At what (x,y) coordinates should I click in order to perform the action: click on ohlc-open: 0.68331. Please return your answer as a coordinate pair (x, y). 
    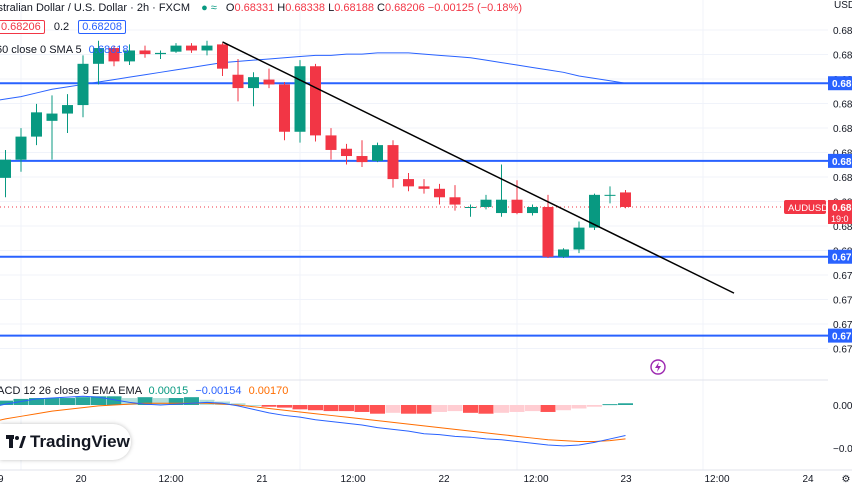
    Looking at the image, I should click on (254, 8).